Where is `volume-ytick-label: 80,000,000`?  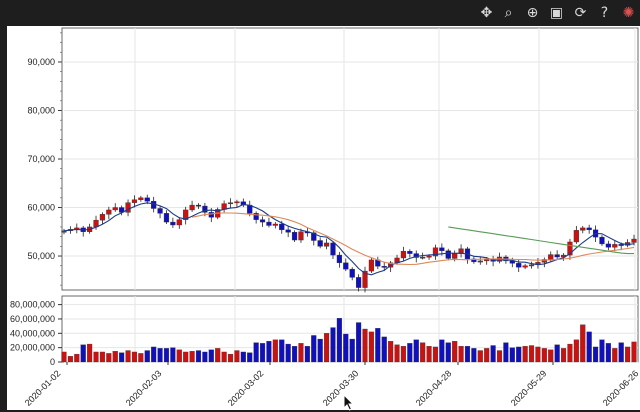 volume-ytick-label: 80,000,000 is located at coordinates (32, 305).